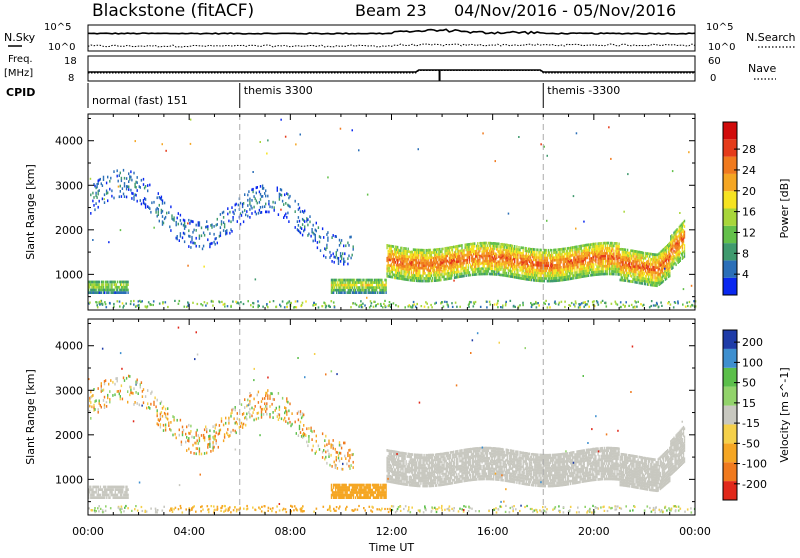 The width and height of the screenshot is (800, 558). I want to click on y-tick-label: 2000, so click(69, 230).